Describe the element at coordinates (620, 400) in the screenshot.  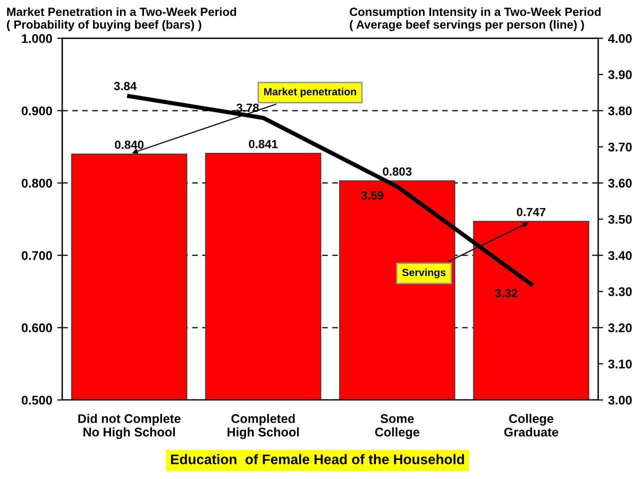
I see `y2-tick-label: 3.00` at that location.